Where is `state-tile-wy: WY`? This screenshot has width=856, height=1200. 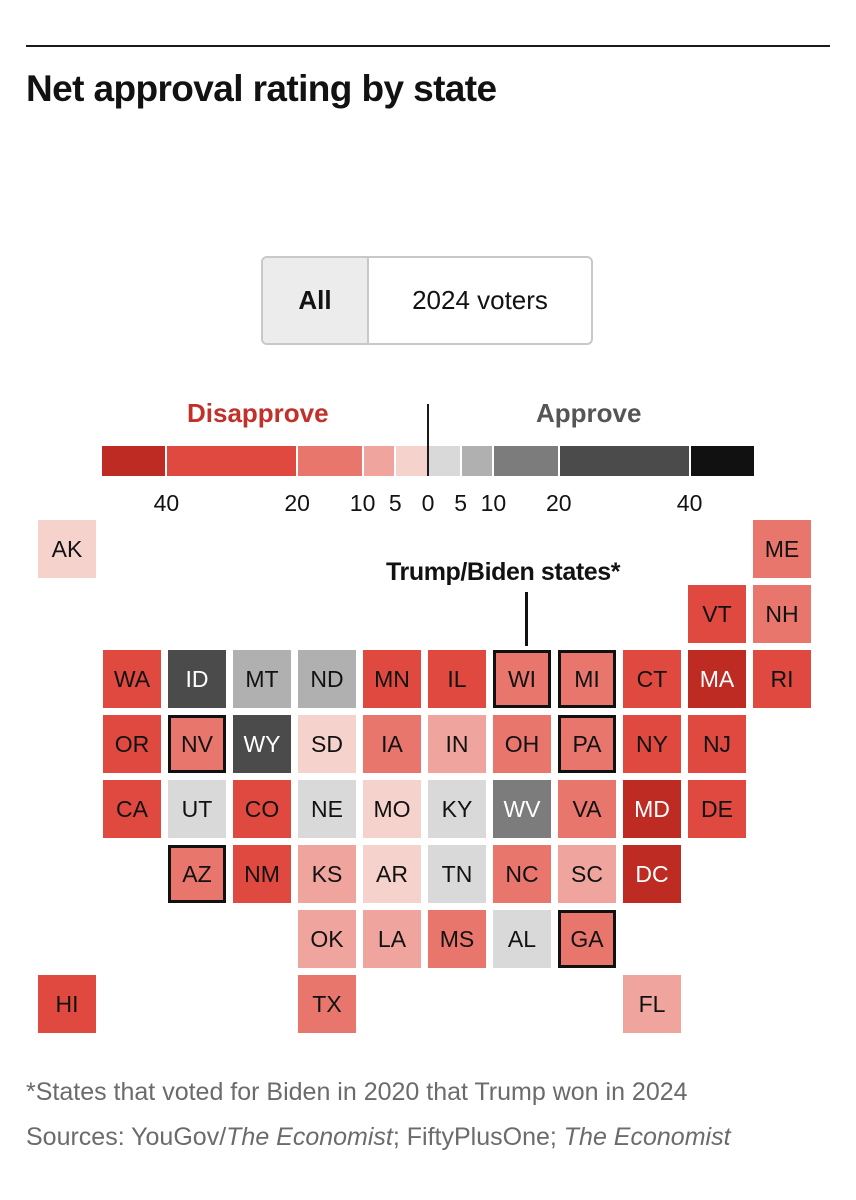
state-tile-wy: WY is located at coordinates (262, 744).